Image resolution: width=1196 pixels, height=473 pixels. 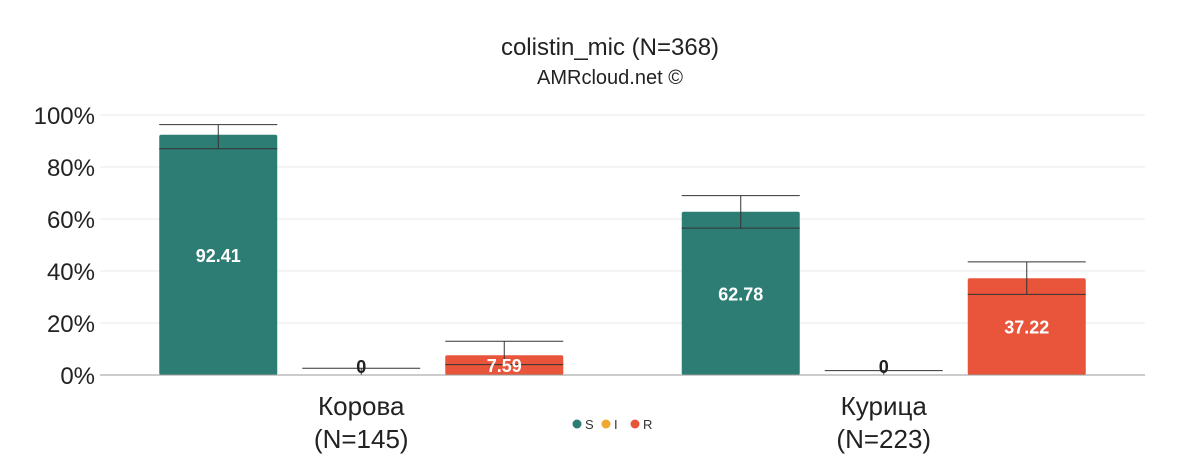 I want to click on legend-label-i: I, so click(x=616, y=424).